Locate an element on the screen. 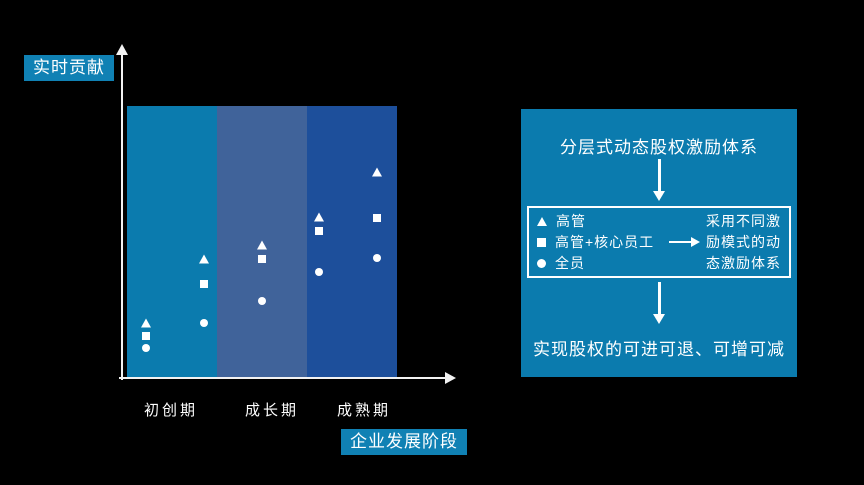 The height and width of the screenshot is (485, 864). panel-bottom-text: 实现股权的可进可退、可增可减 is located at coordinates (659, 349).